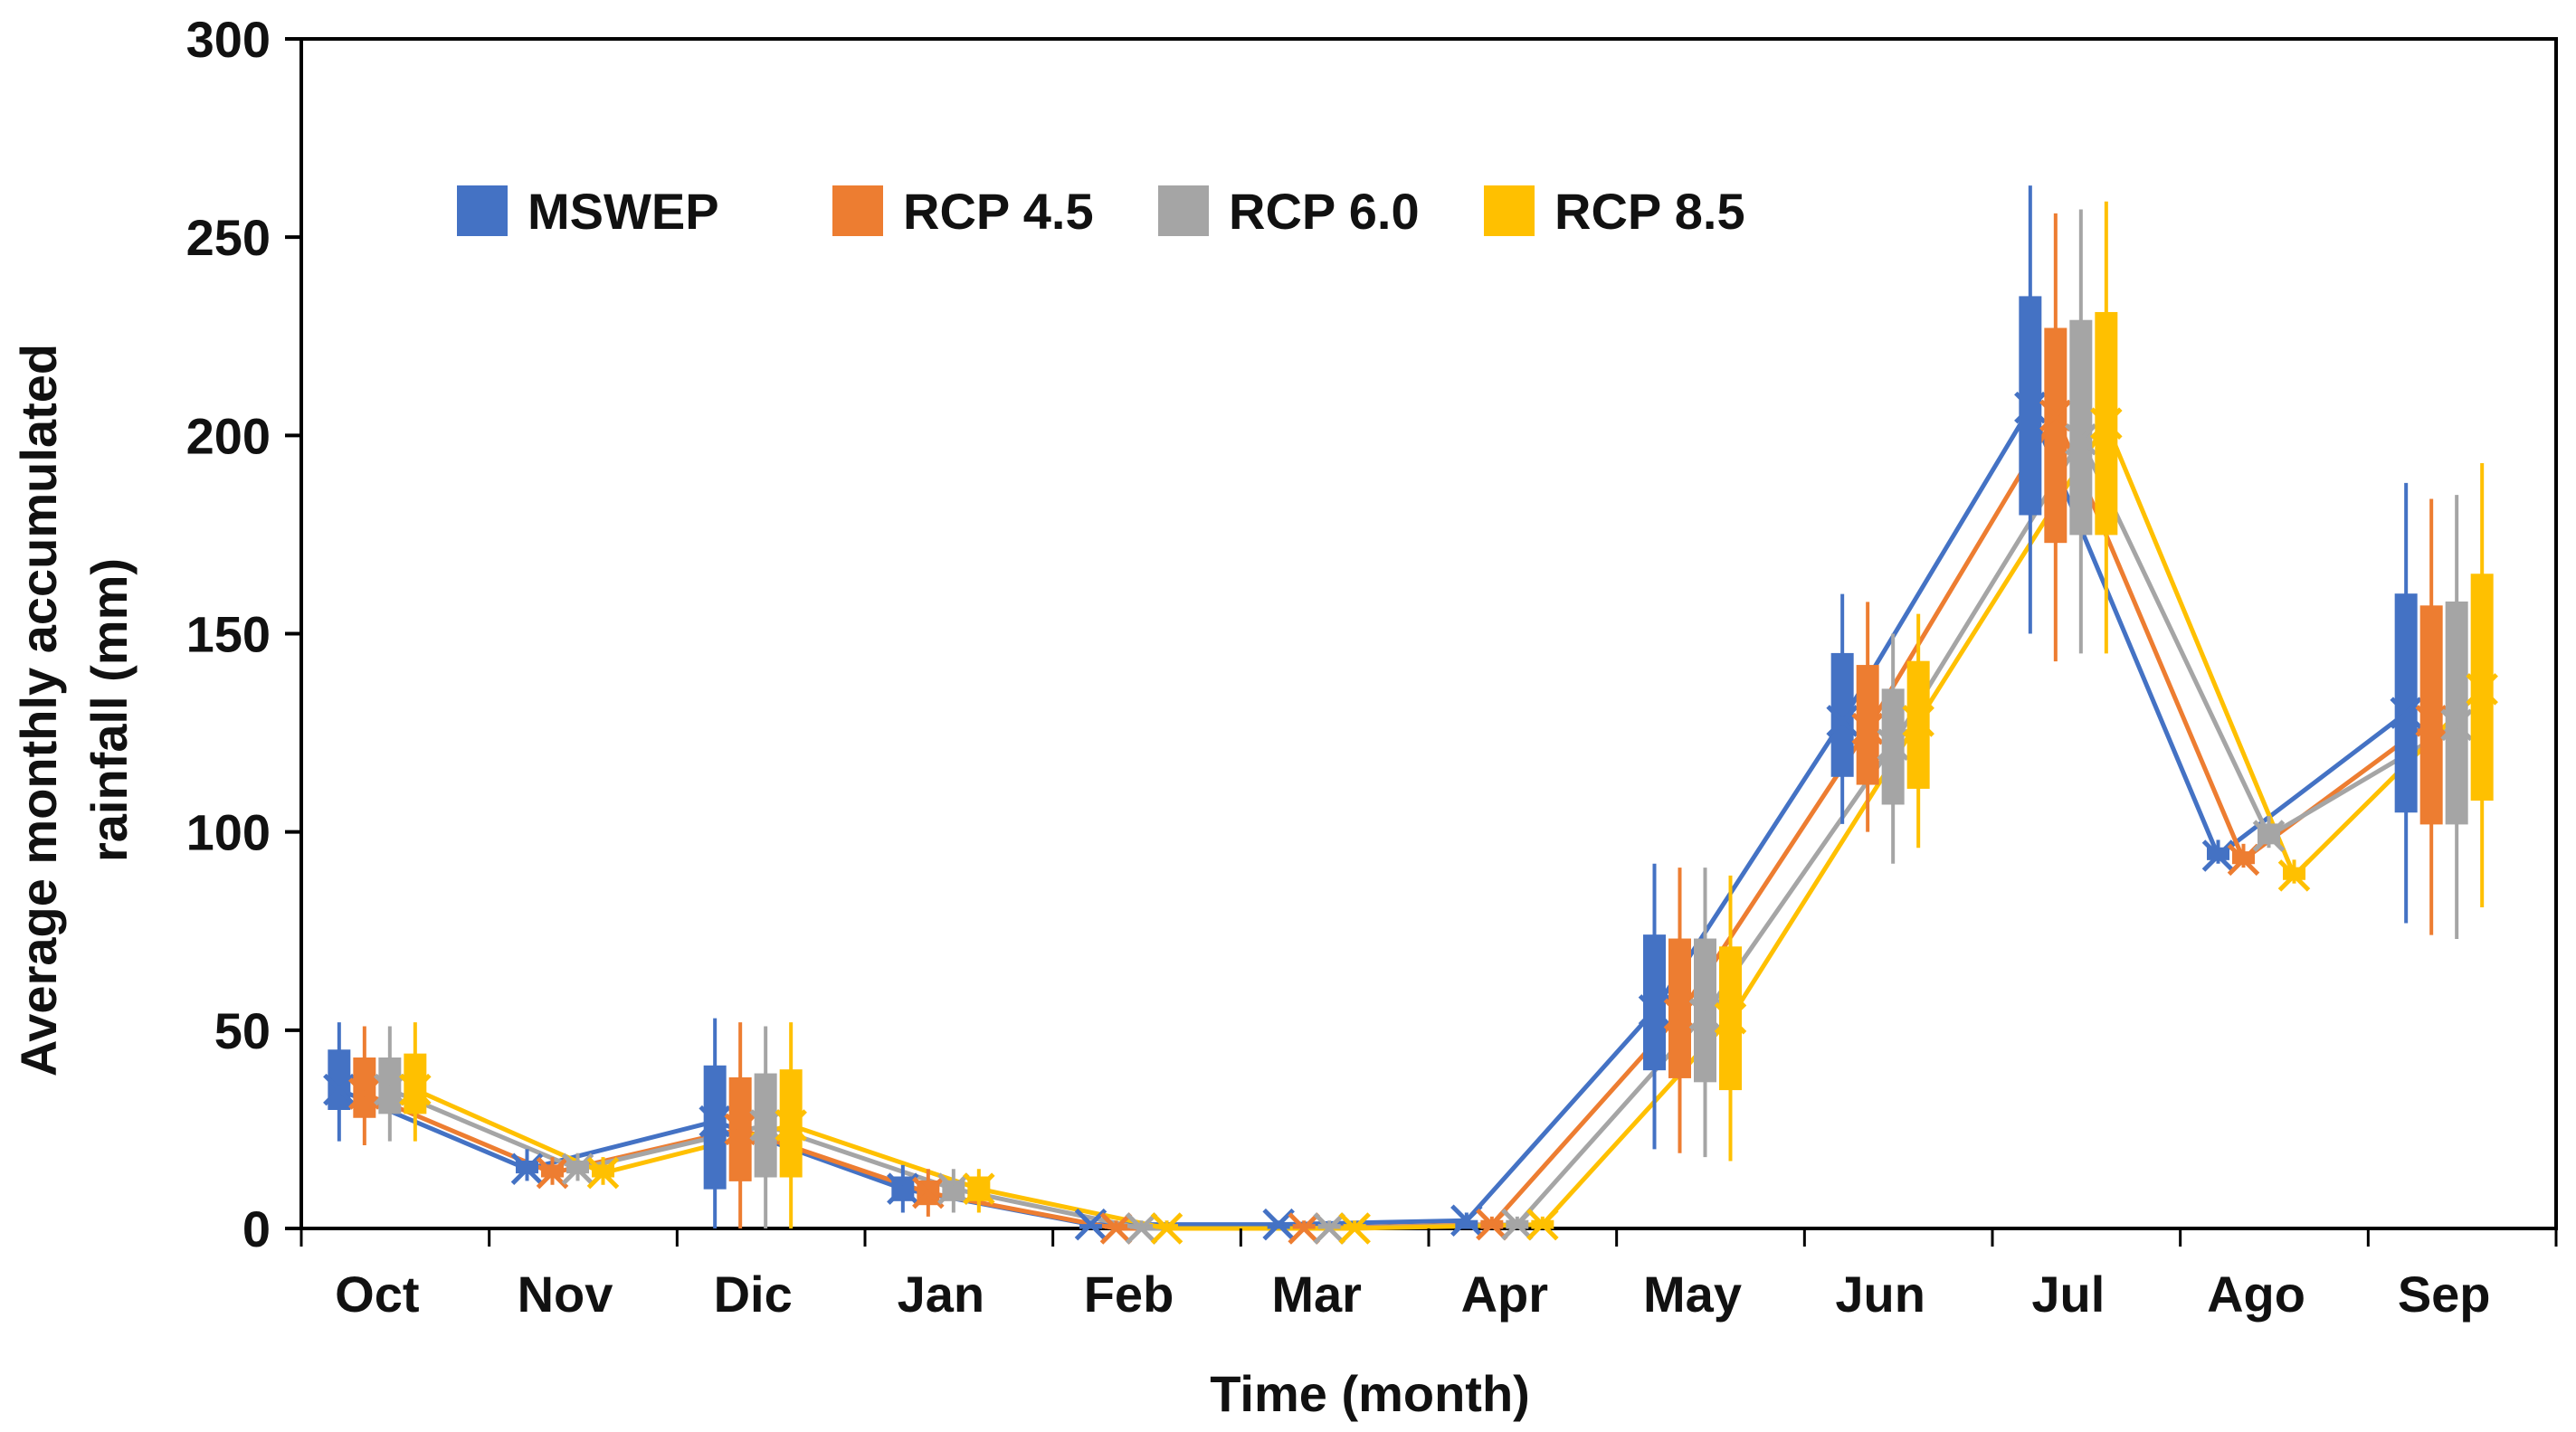 This screenshot has height=1432, width=2576. I want to click on y-tick-label: 100, so click(228, 832).